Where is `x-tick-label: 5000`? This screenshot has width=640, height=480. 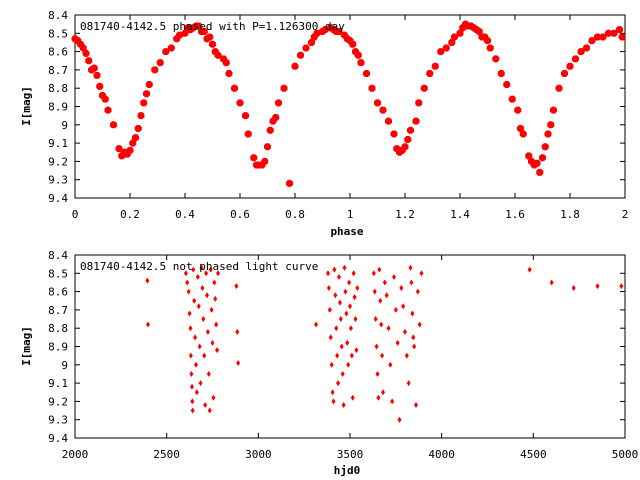 x-tick-label: 5000 is located at coordinates (625, 454).